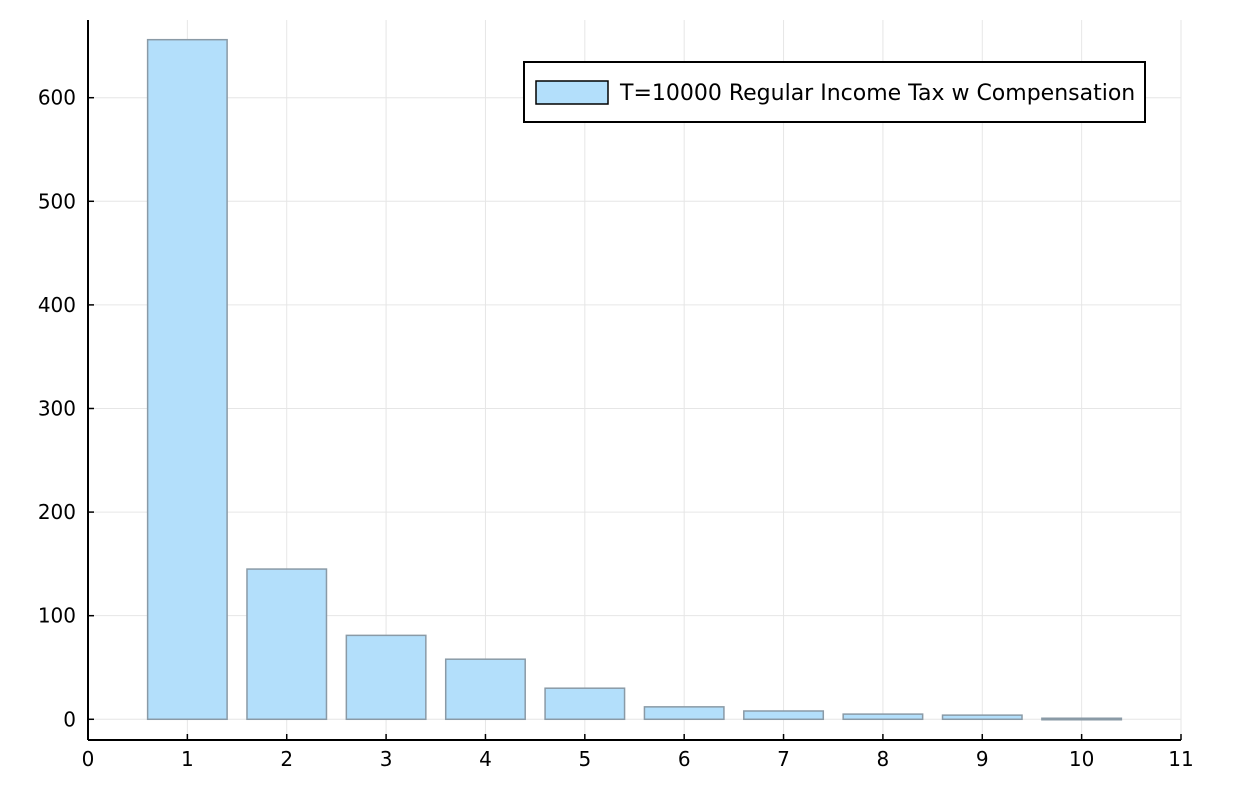  I want to click on y-tick-label: 200, so click(57, 512).